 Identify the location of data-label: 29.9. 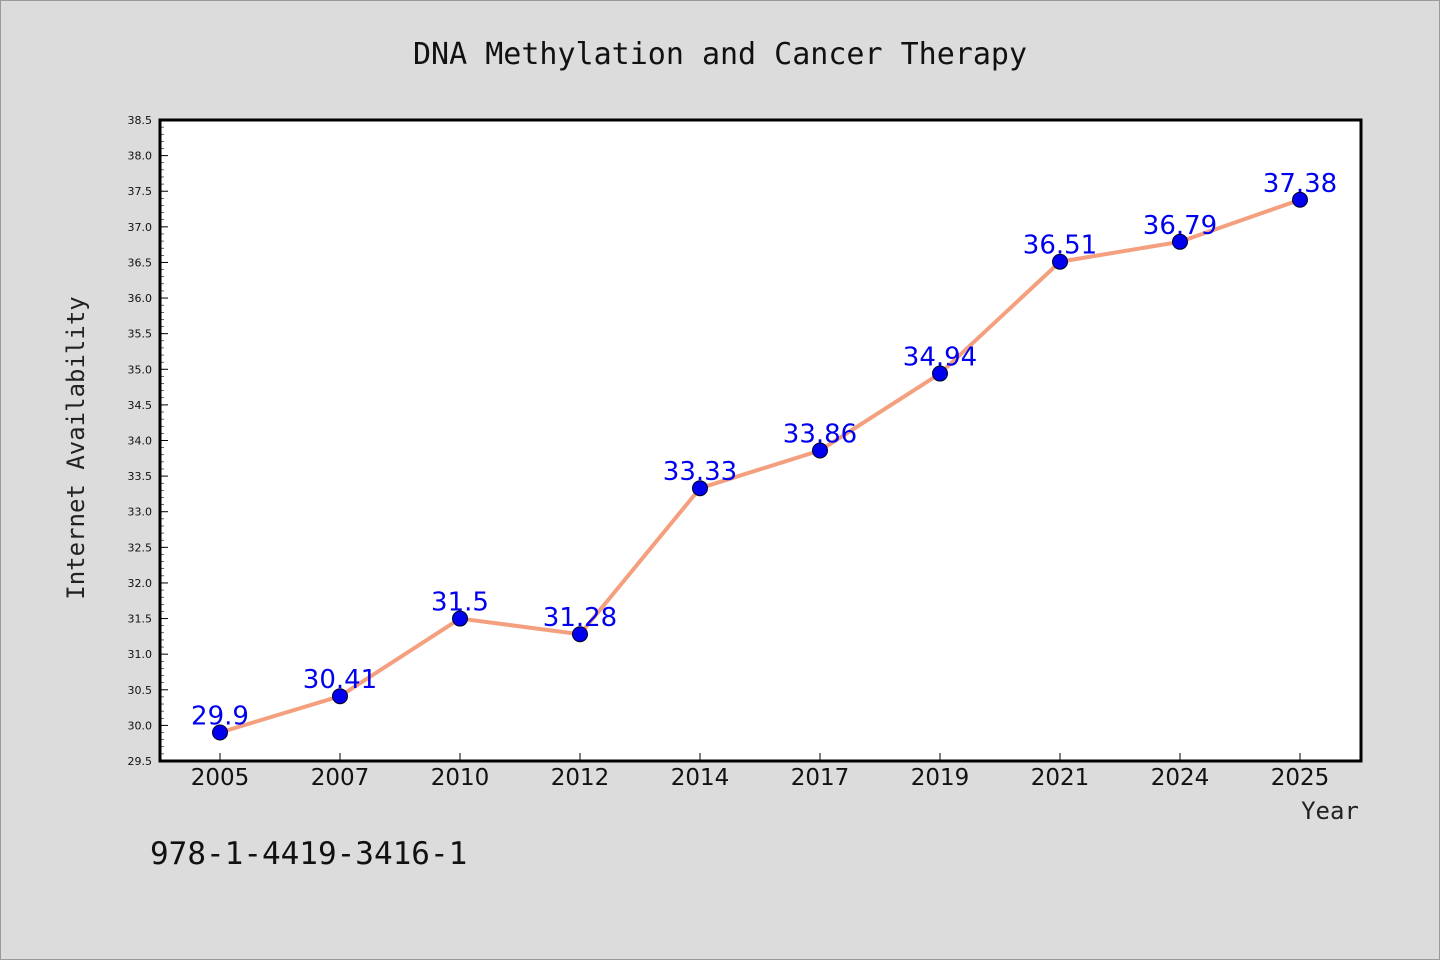
(220, 717).